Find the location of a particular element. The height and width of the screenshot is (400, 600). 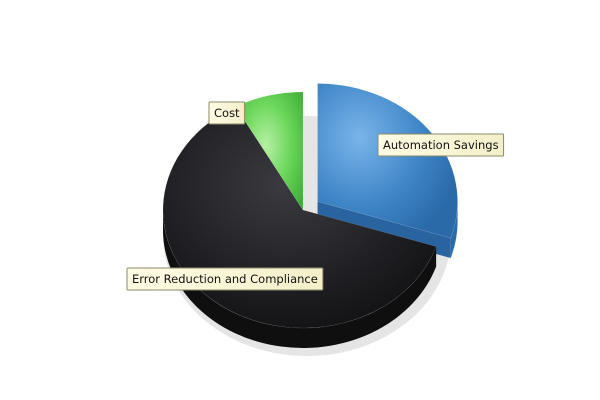

slice-label-box: Error Reduction and Compliance is located at coordinates (225, 279).